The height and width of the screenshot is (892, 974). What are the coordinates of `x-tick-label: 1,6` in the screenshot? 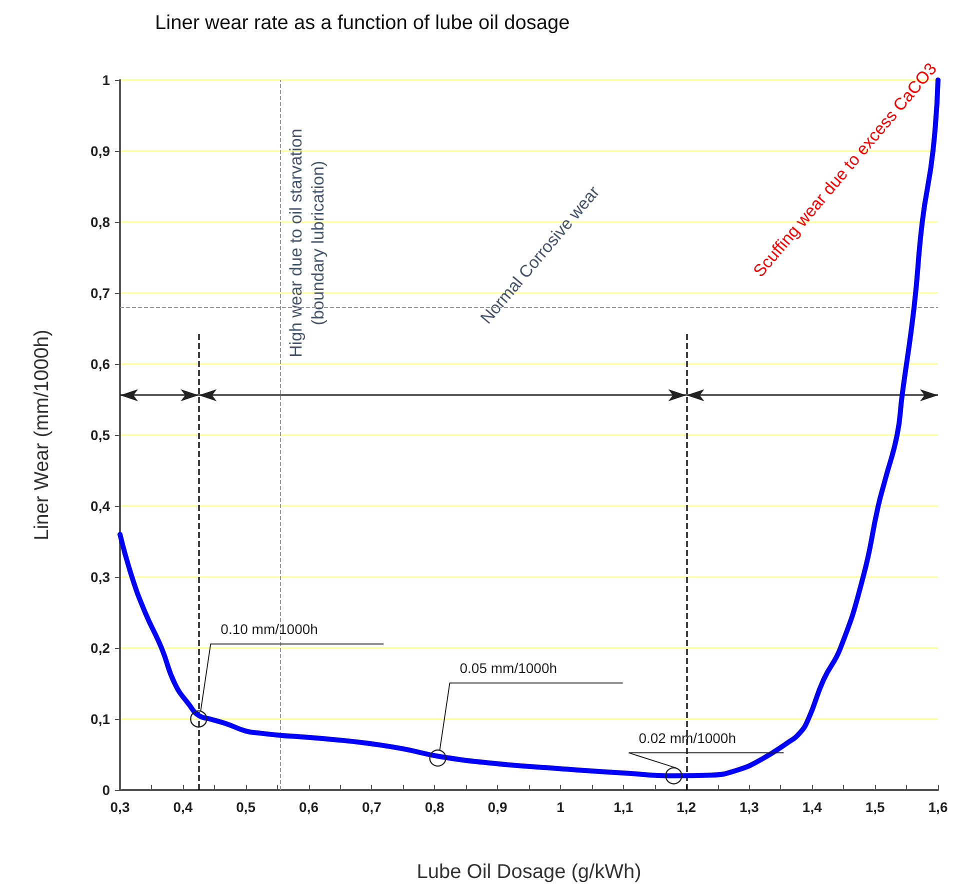 It's located at (938, 807).